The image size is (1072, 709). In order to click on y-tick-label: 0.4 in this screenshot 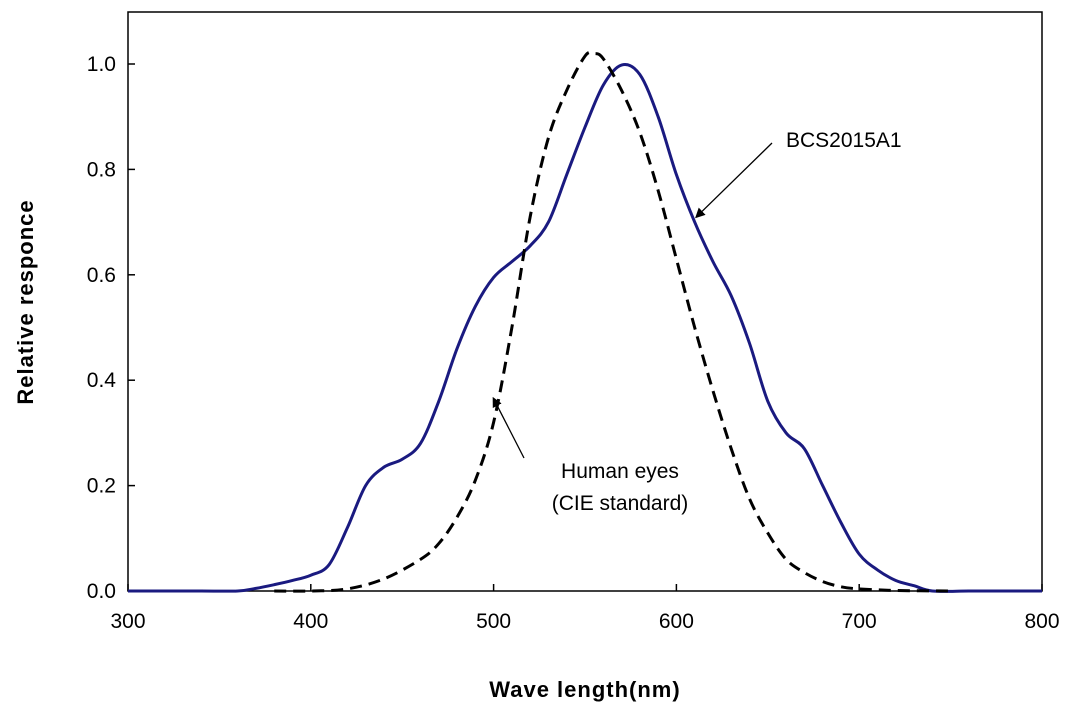, I will do `click(102, 380)`.